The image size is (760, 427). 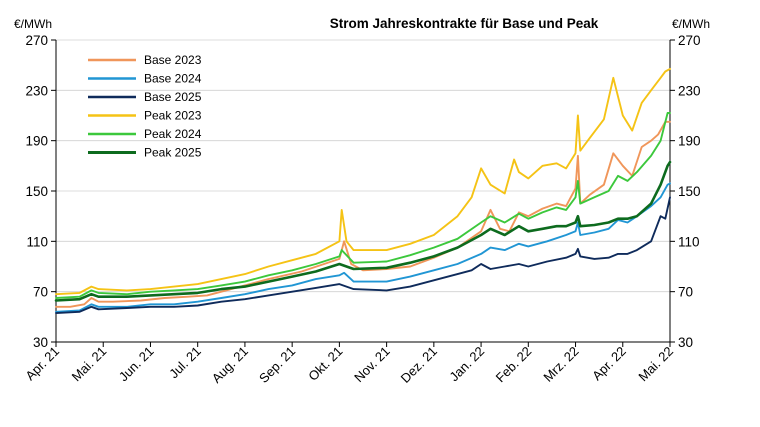 I want to click on left-axis-ticks: 270 230 190 150 110 70 30, so click(x=40, y=191).